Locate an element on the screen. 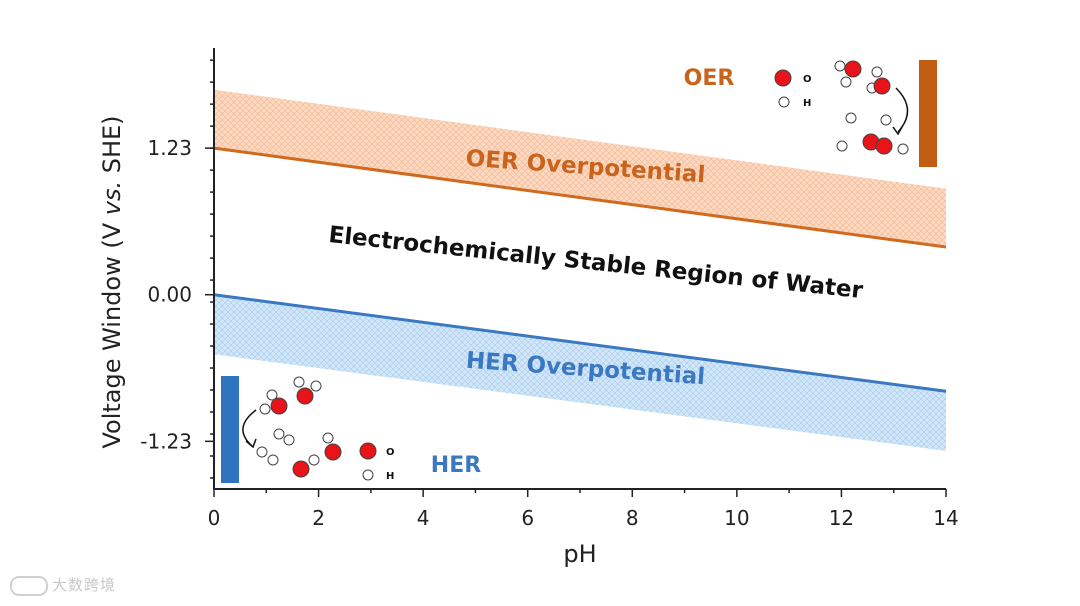 Image resolution: width=1080 pixels, height=606 pixels. y-tick-label: 0.00 is located at coordinates (169, 295).